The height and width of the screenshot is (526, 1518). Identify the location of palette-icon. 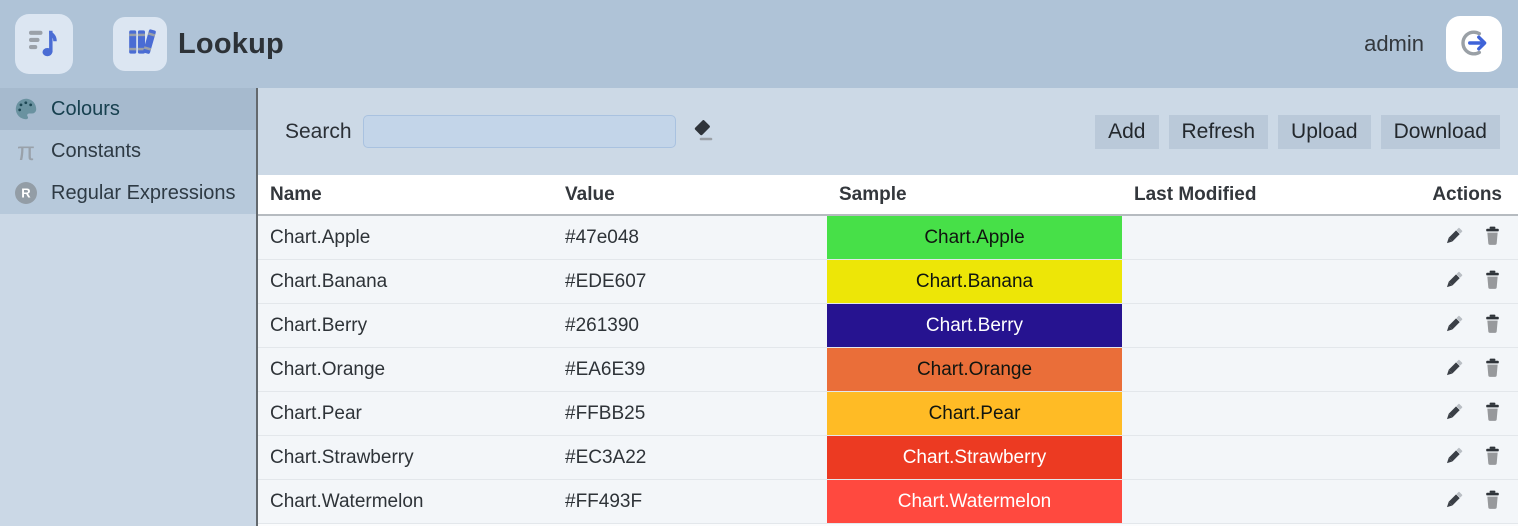
(26, 109).